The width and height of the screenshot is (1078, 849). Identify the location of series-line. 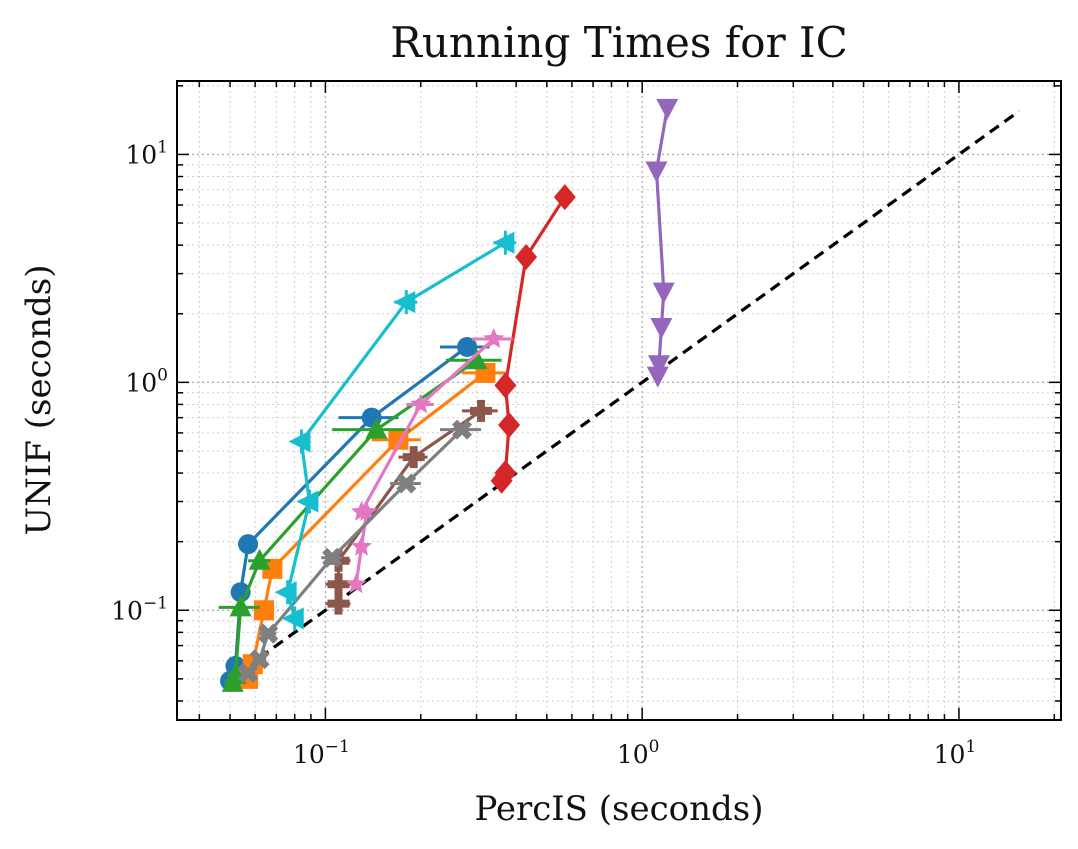
(355, 551).